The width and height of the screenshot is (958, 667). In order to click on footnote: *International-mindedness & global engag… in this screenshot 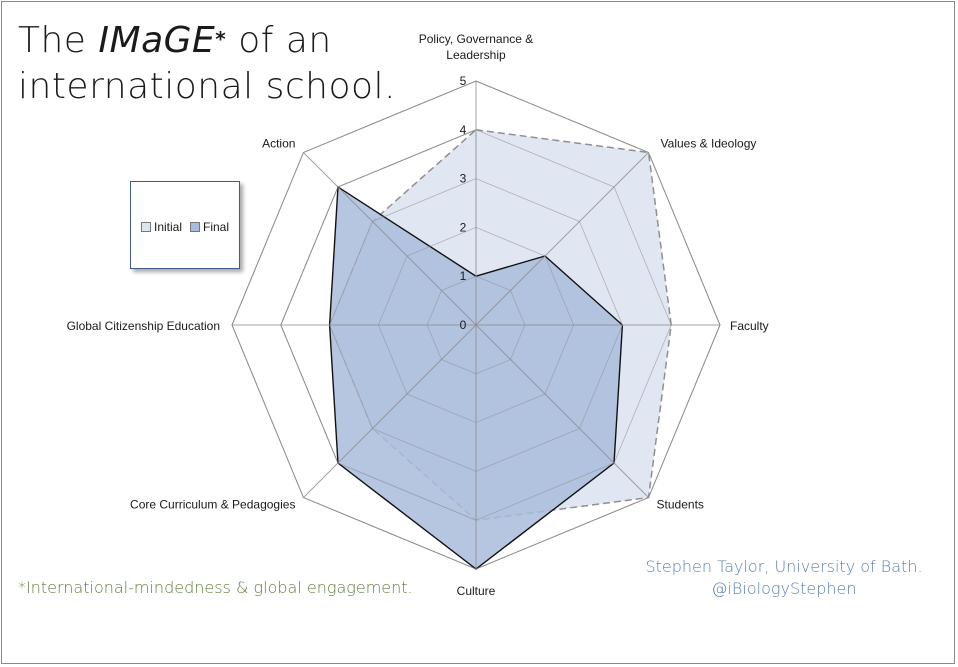, I will do `click(215, 587)`.